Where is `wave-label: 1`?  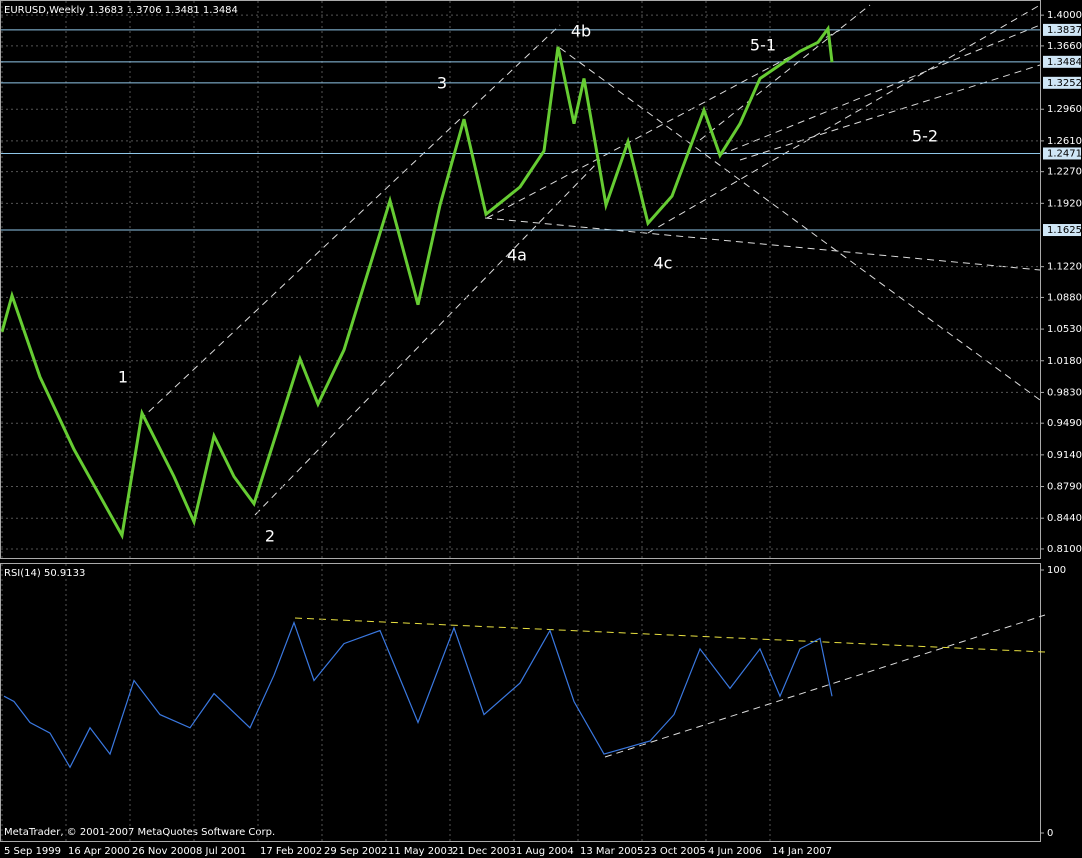
wave-label: 1 is located at coordinates (123, 377).